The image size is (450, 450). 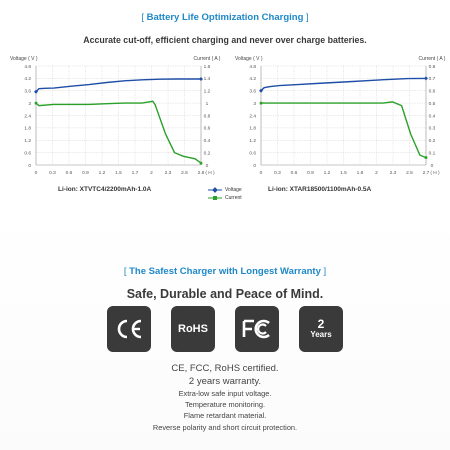 What do you see at coordinates (257, 329) in the screenshot?
I see `fcc-mark-icon` at bounding box center [257, 329].